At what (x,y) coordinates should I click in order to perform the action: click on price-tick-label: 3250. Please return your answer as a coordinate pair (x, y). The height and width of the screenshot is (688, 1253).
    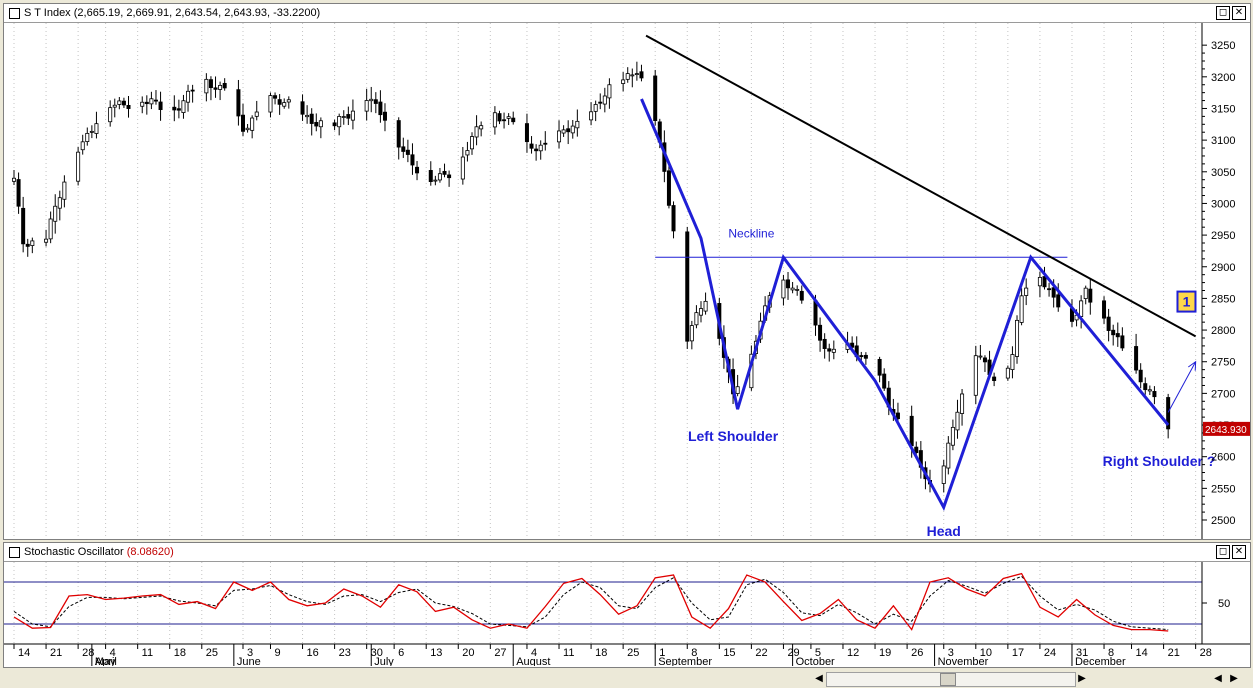
    Looking at the image, I should click on (1223, 46).